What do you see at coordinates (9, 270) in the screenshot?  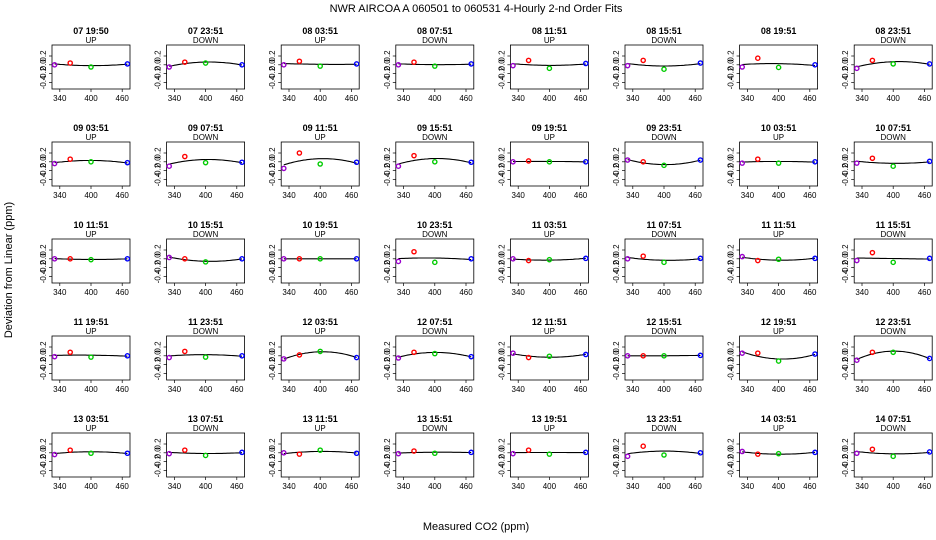 I see `y-axis-label: Deviation from Linear (ppm)` at bounding box center [9, 270].